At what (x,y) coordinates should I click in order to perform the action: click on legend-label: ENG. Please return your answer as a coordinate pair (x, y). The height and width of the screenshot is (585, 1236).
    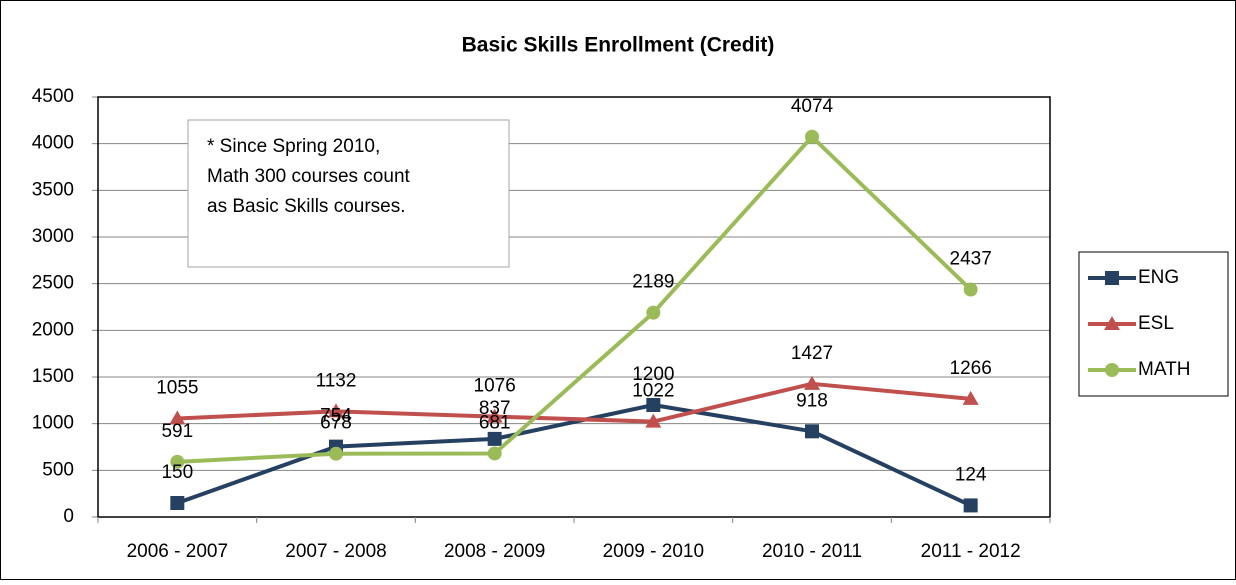
    Looking at the image, I should click on (1158, 277).